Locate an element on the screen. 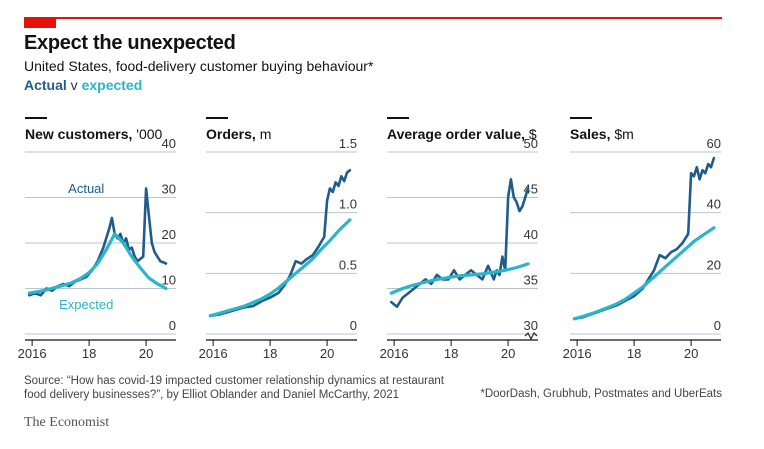  panel-2-ytick-label: 0.5 is located at coordinates (348, 264).